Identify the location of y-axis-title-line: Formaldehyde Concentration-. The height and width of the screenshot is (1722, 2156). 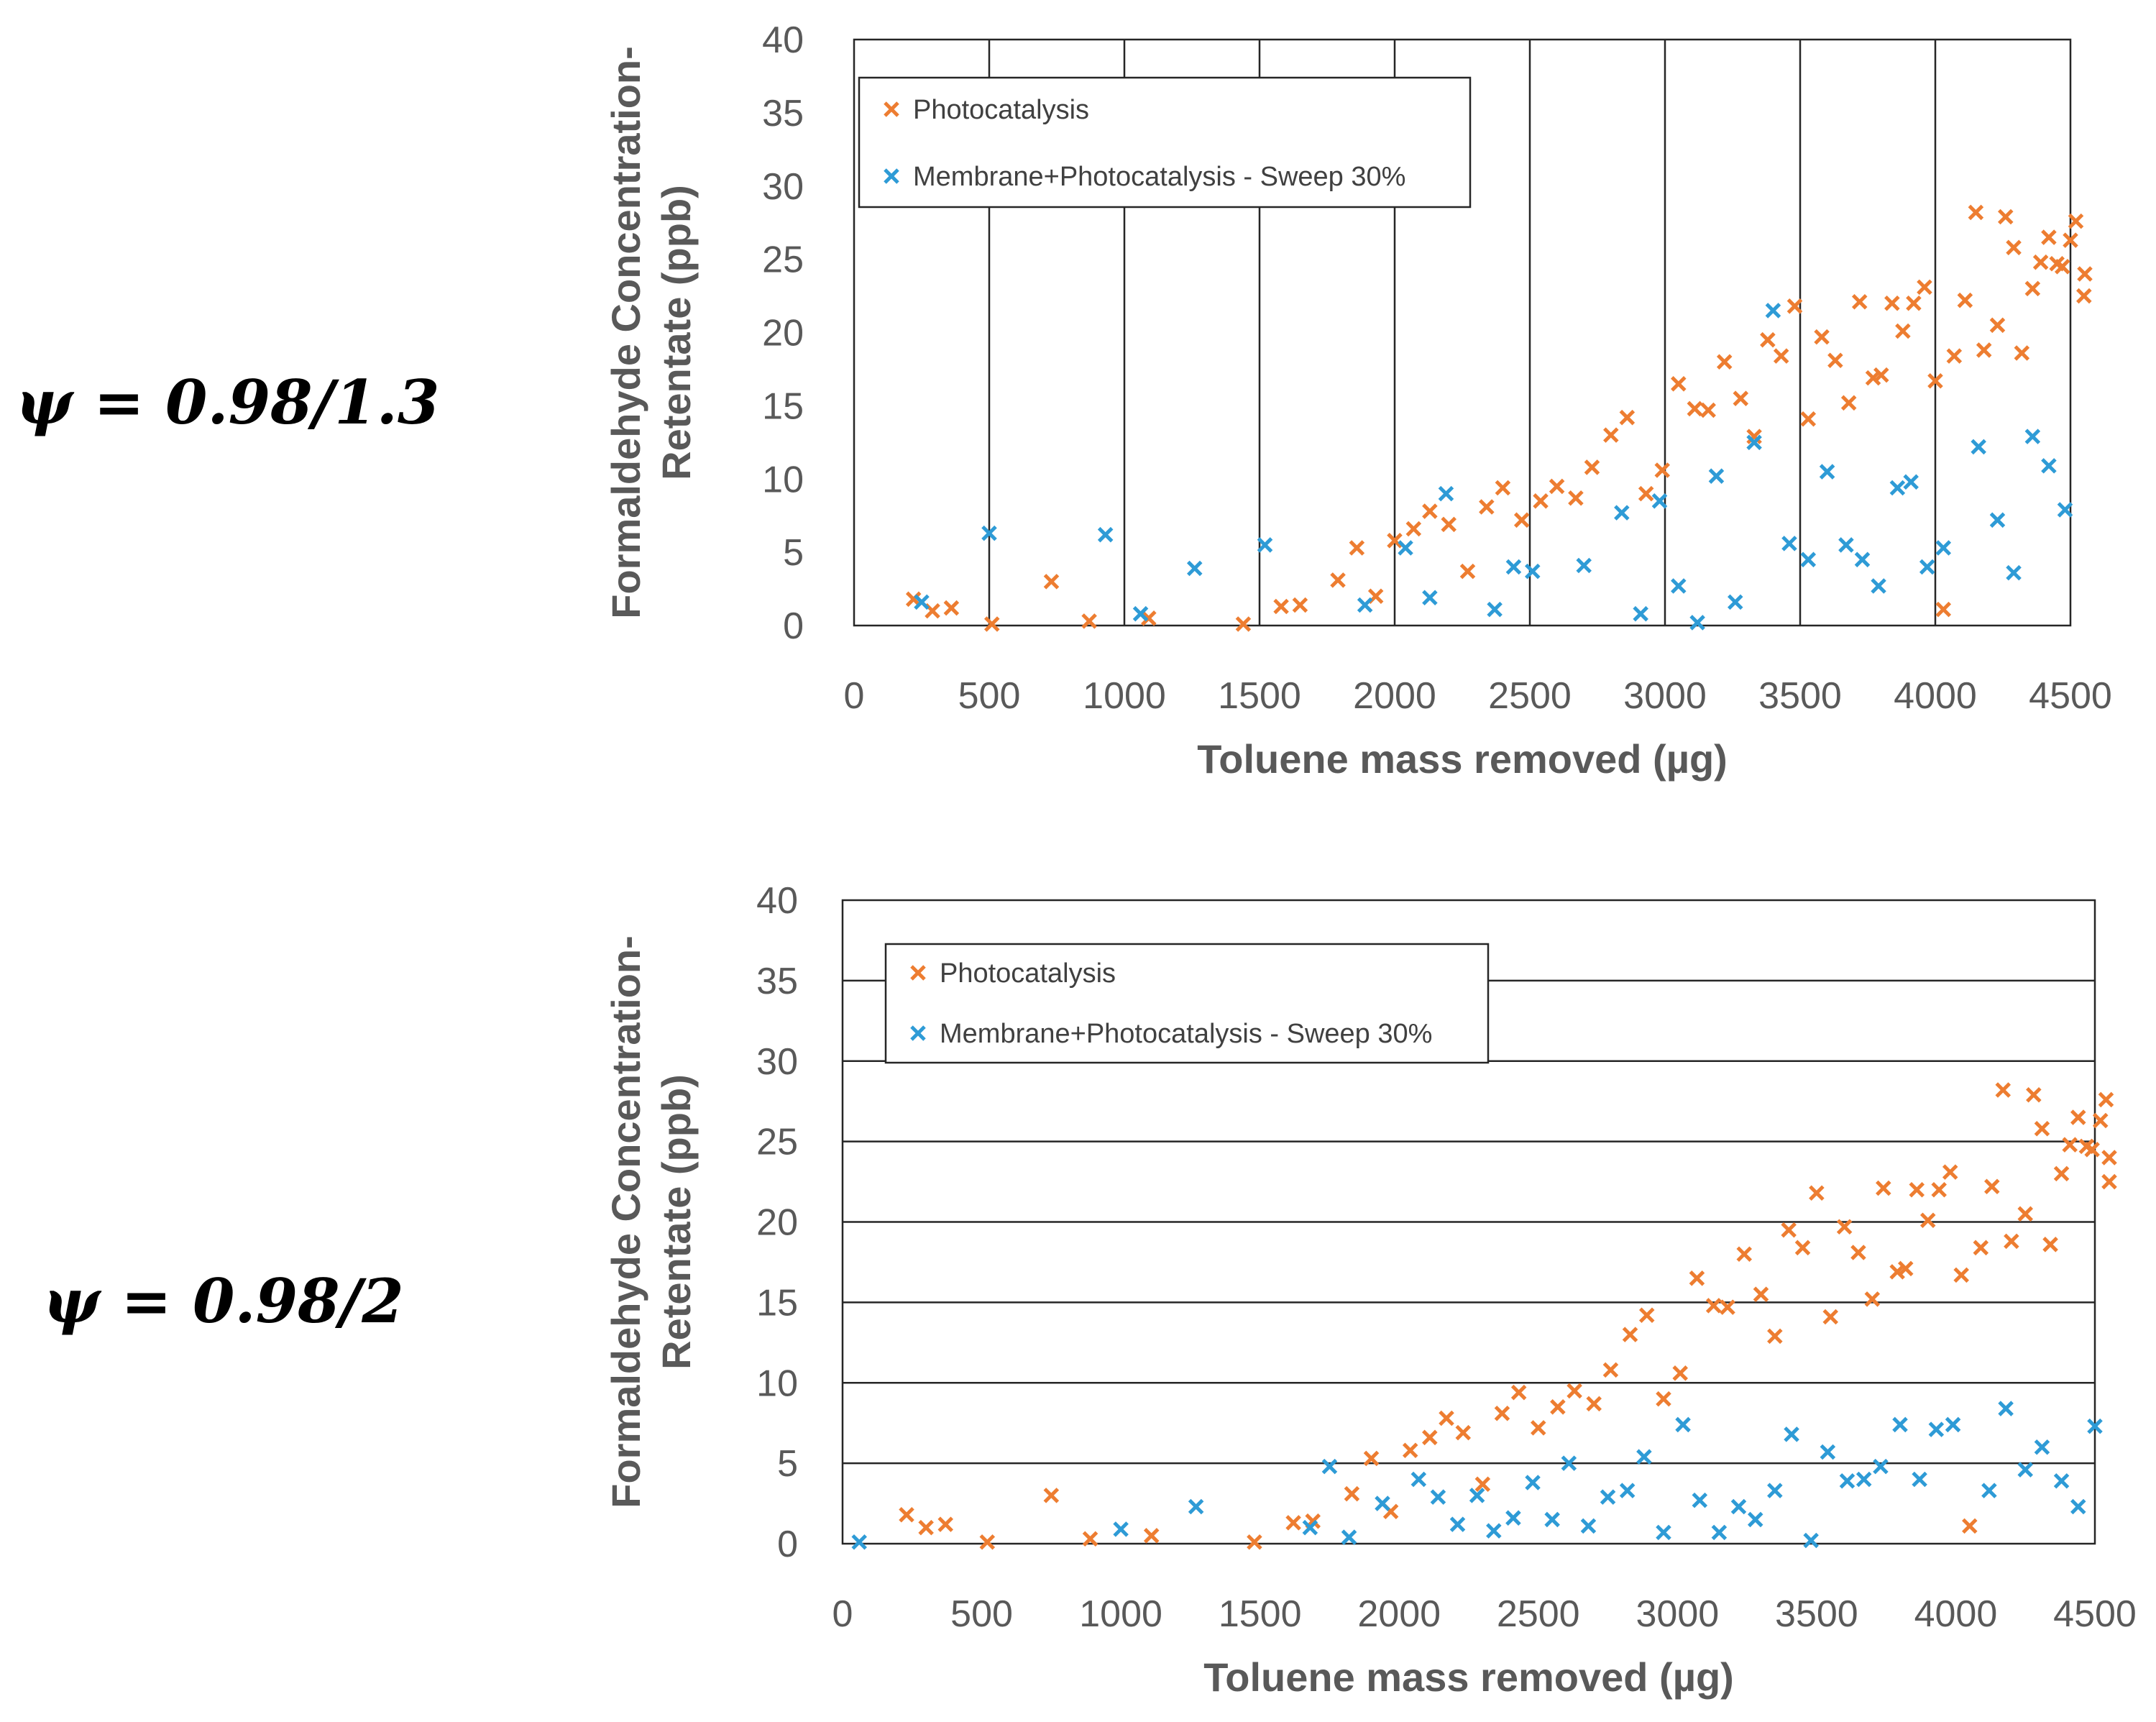
(626, 1222).